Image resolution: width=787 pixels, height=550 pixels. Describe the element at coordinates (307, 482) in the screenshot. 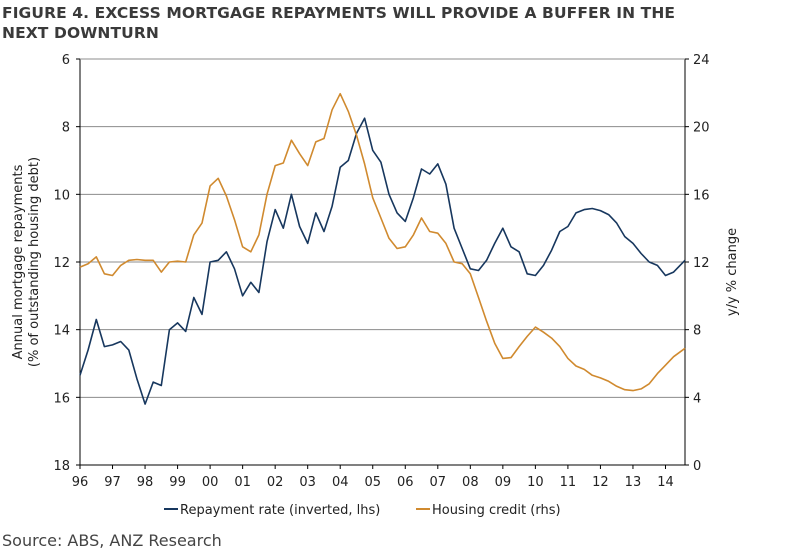

I see `x-tick-label: 03` at that location.